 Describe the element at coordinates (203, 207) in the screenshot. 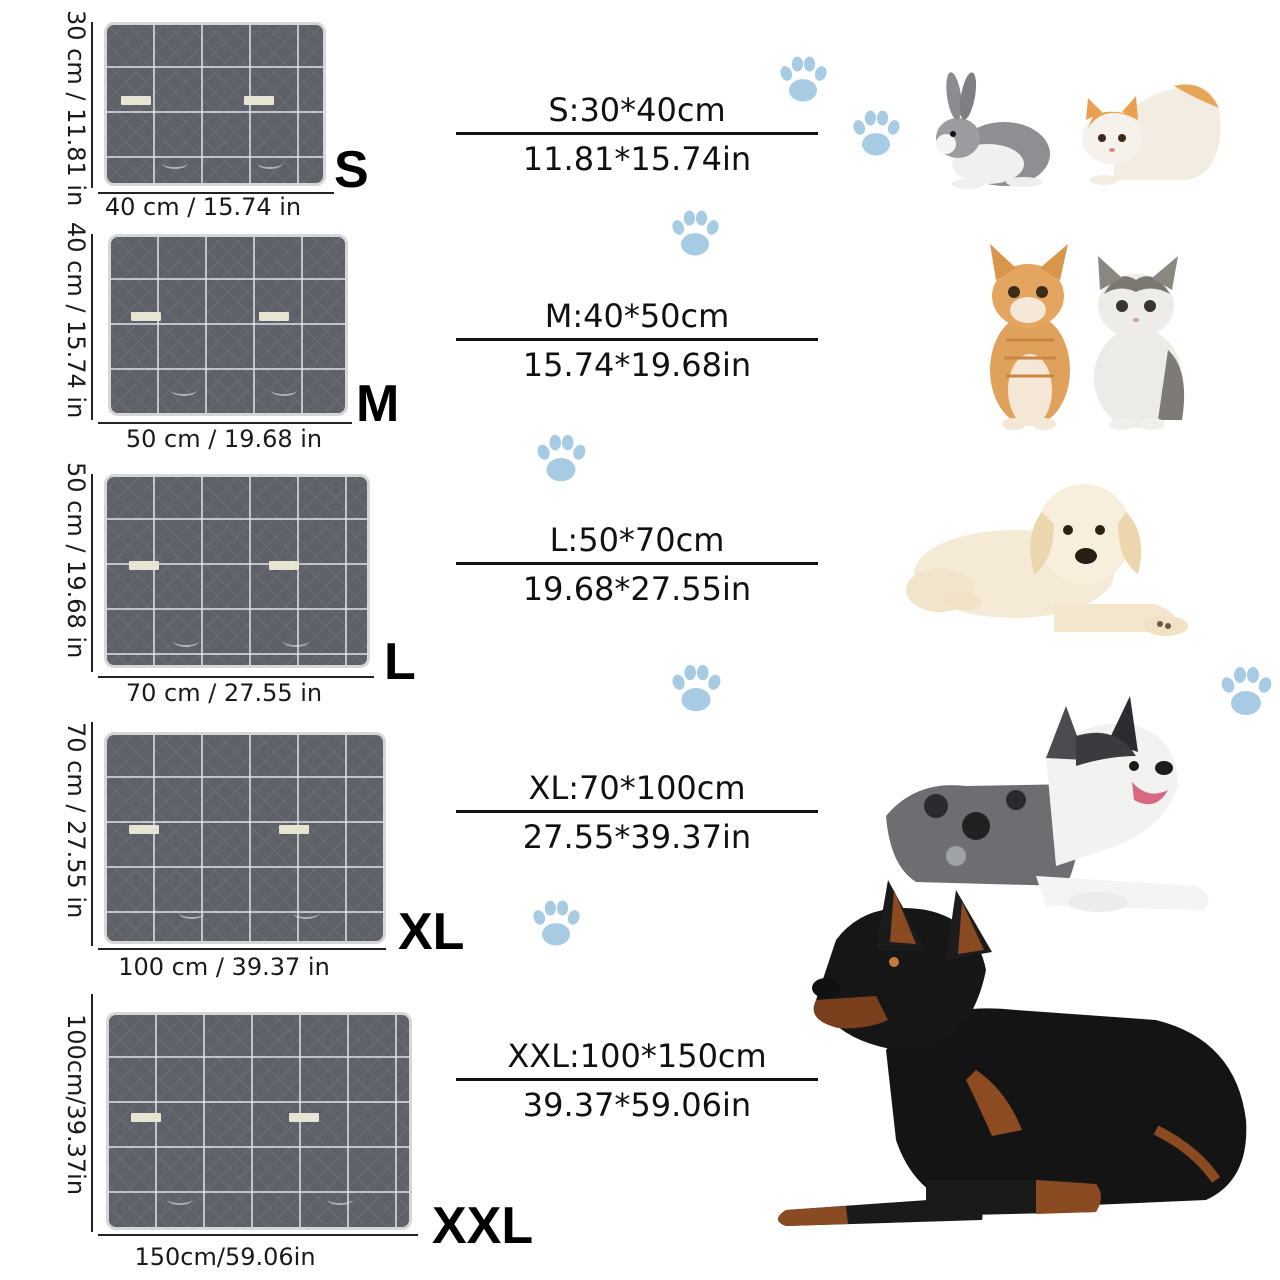

I see `width-dimension-label: 40 cm / 15.74 in` at that location.